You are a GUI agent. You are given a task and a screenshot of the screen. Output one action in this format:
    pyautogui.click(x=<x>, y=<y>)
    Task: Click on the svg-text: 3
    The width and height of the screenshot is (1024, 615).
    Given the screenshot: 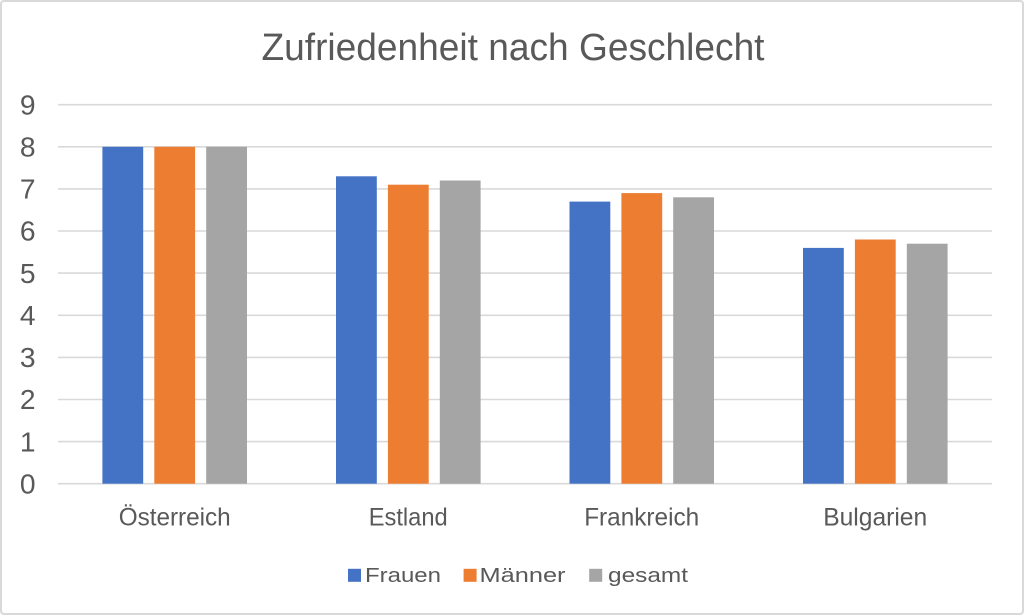 What is the action you would take?
    pyautogui.click(x=28, y=357)
    